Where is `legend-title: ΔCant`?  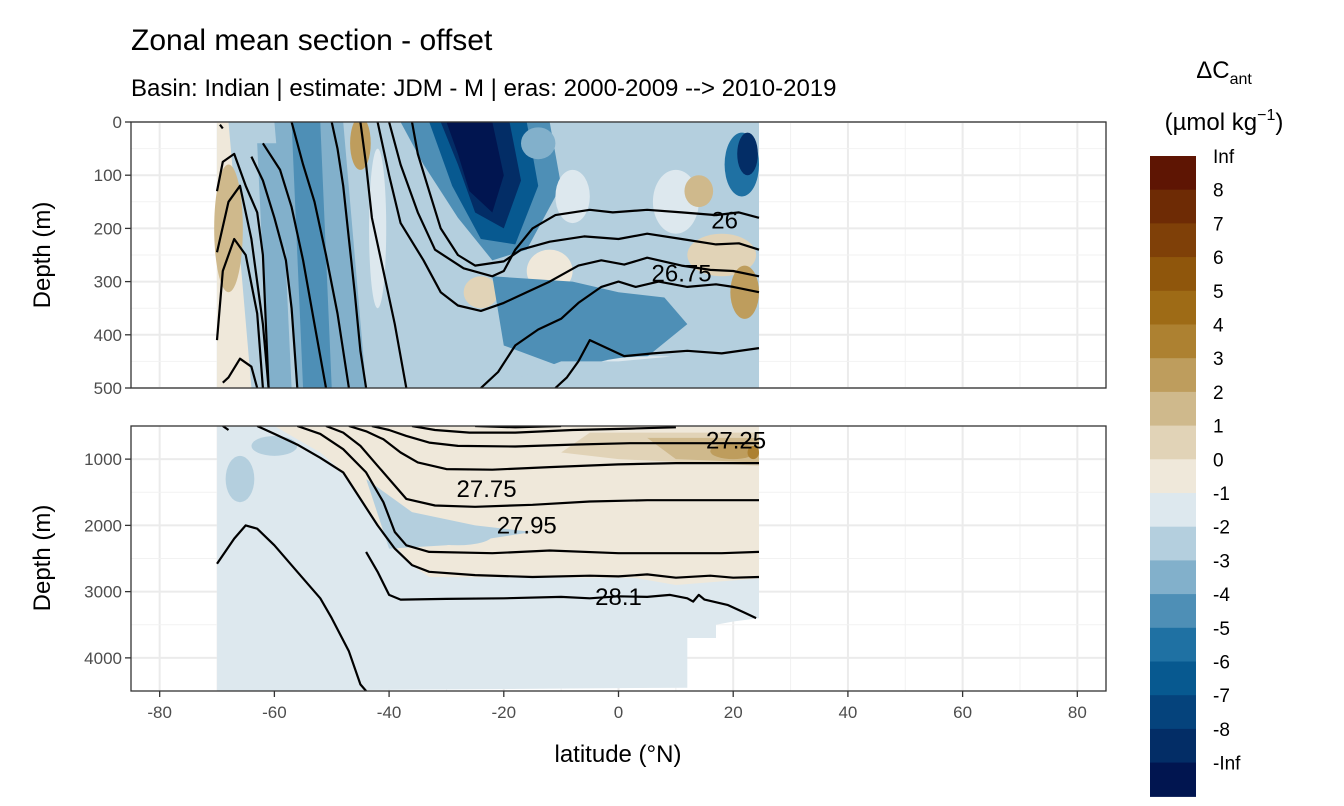 legend-title: ΔCant is located at coordinates (1224, 72).